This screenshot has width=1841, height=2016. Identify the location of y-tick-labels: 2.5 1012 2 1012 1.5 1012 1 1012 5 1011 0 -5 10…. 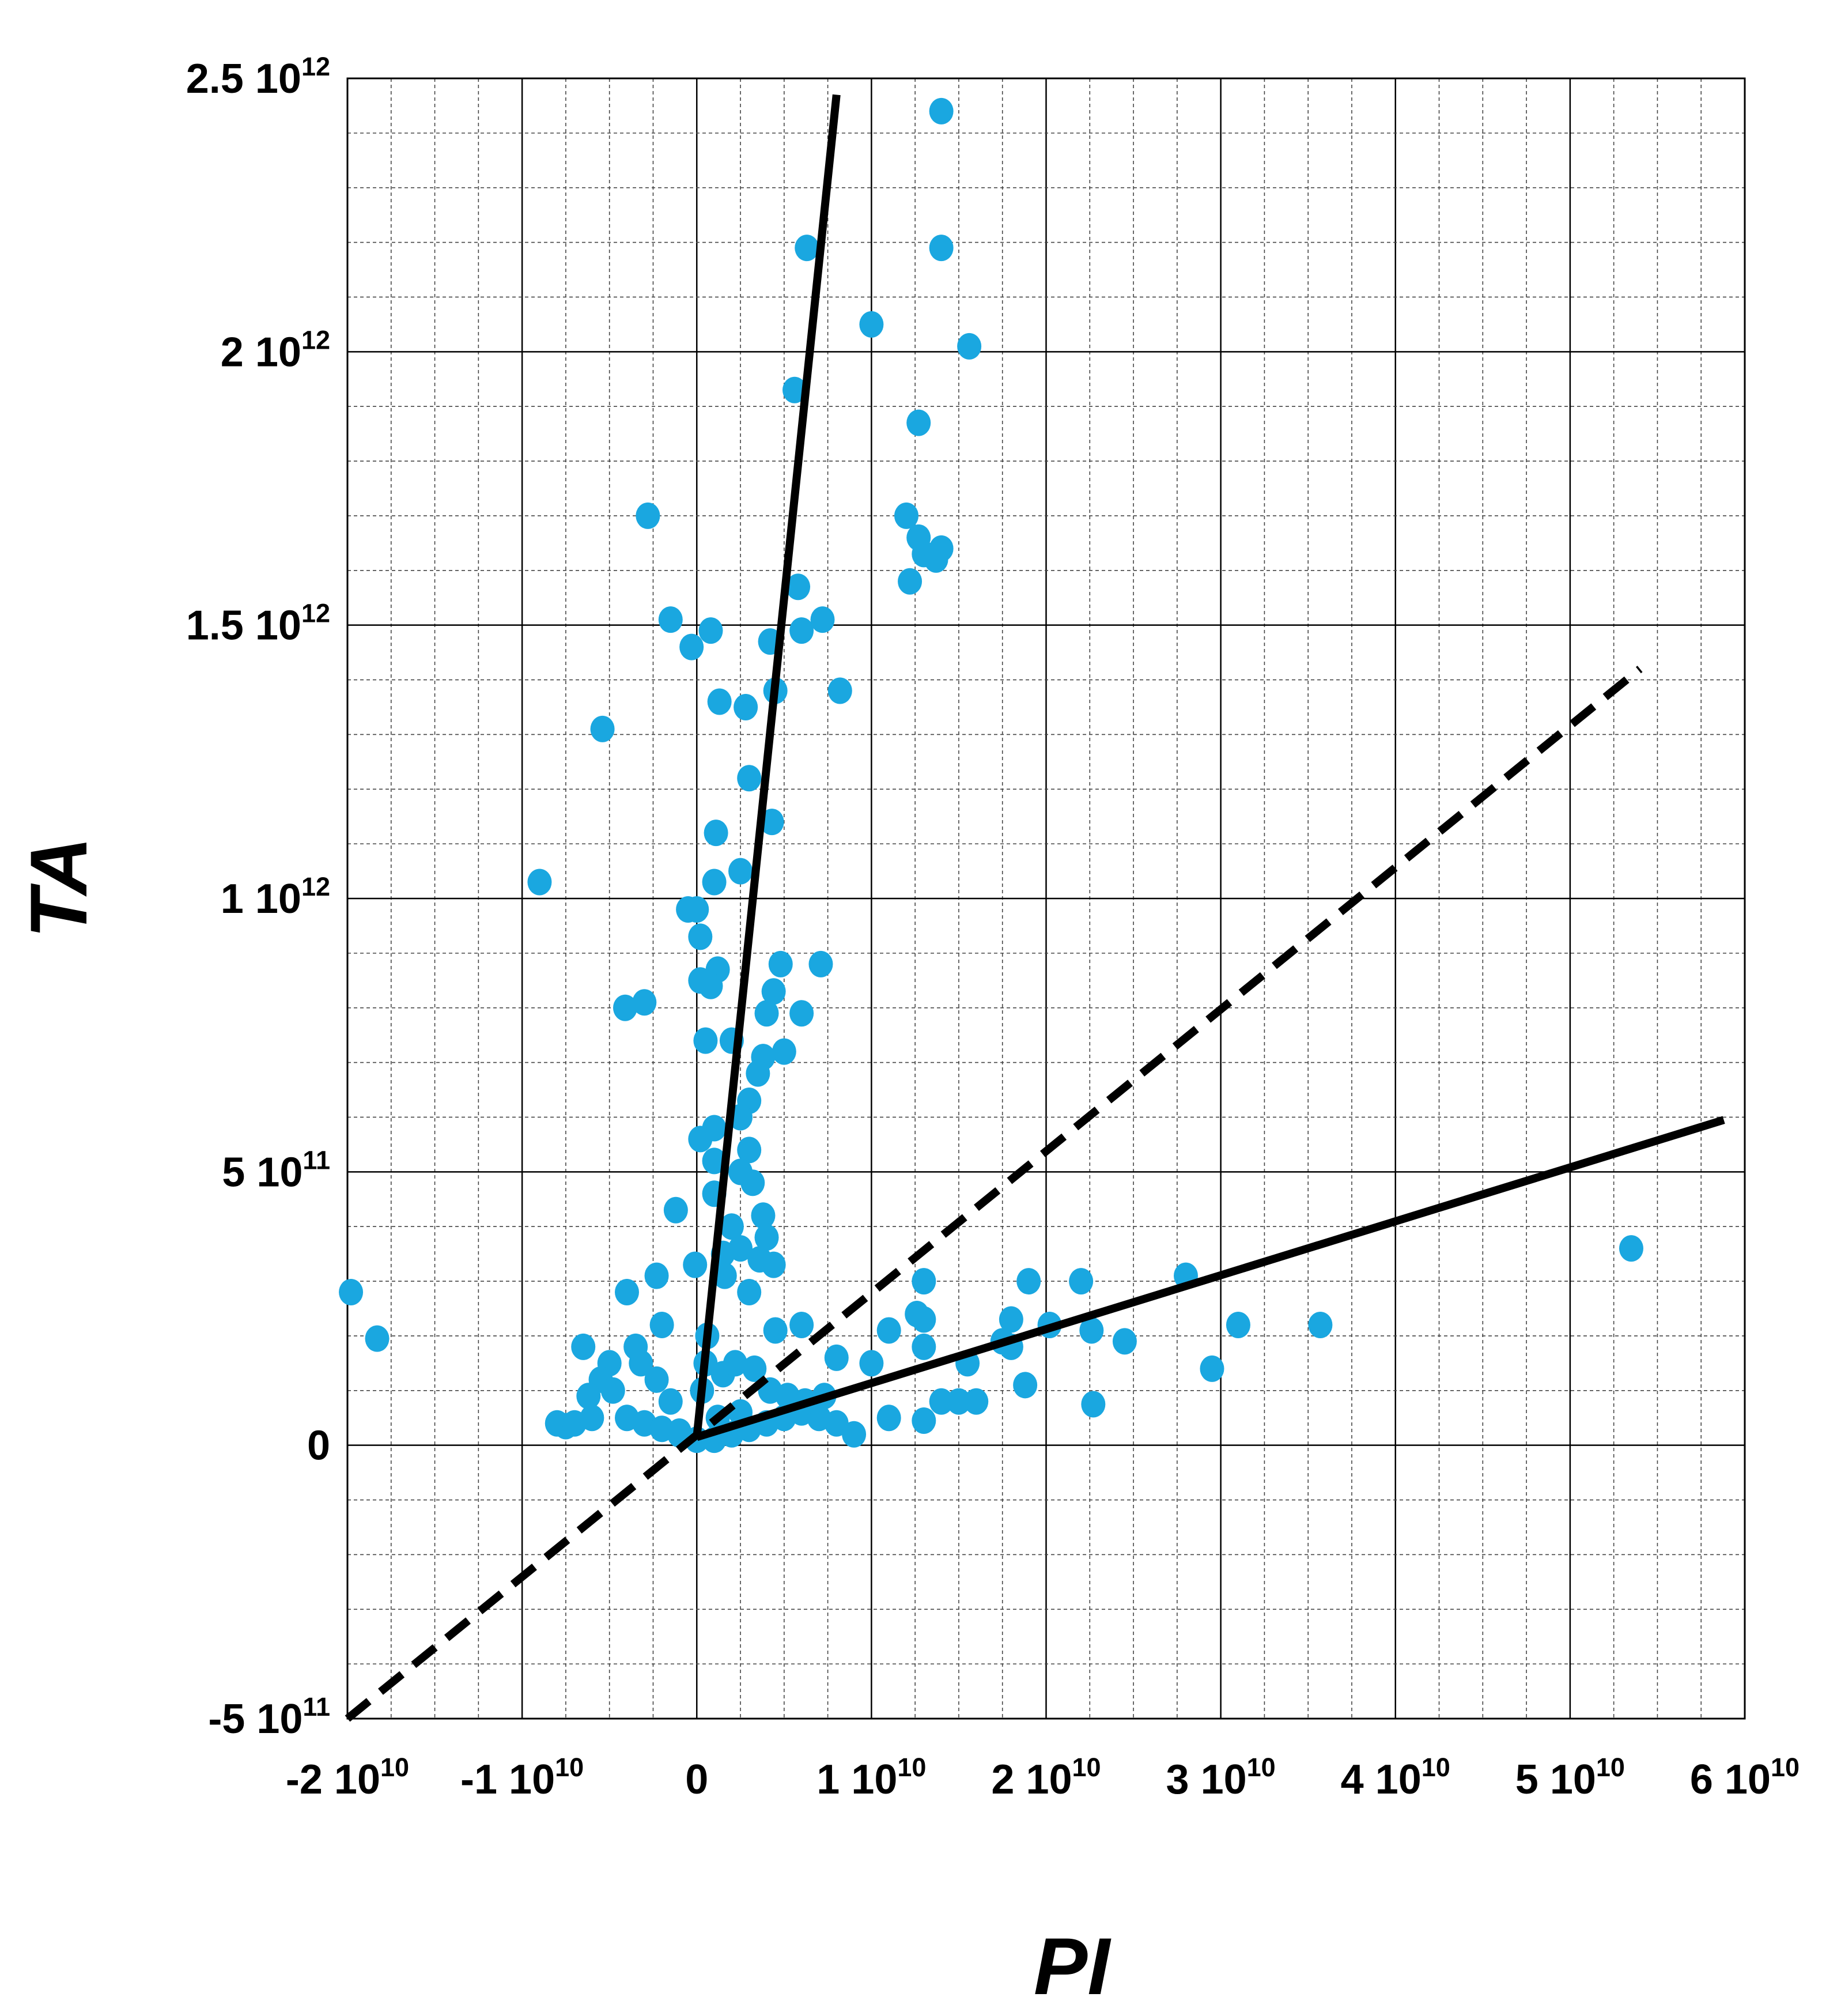
(258, 897).